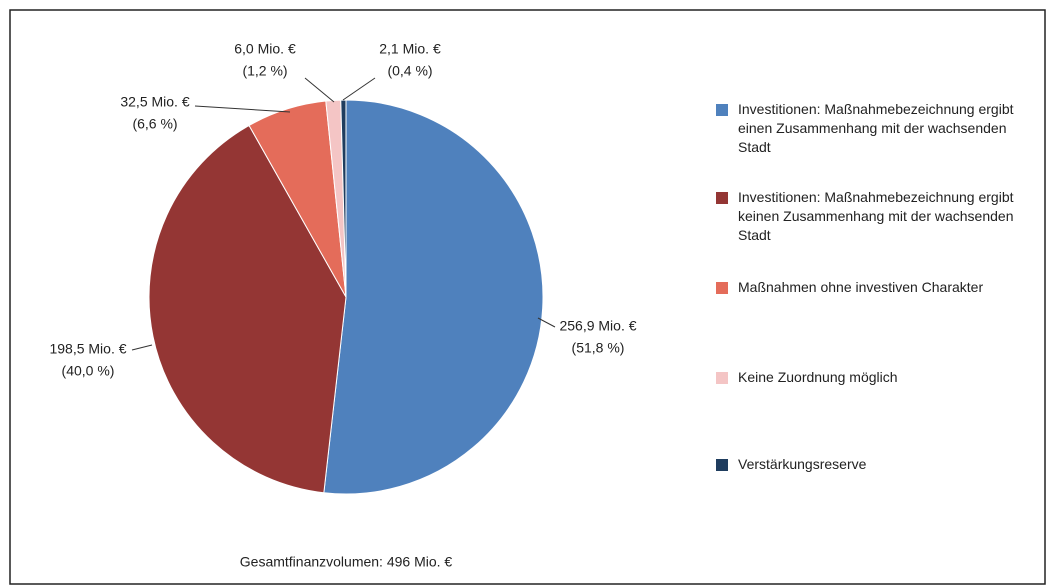 This screenshot has width=1055, height=588. I want to click on value-label: 2,1 Mio. €, so click(410, 49).